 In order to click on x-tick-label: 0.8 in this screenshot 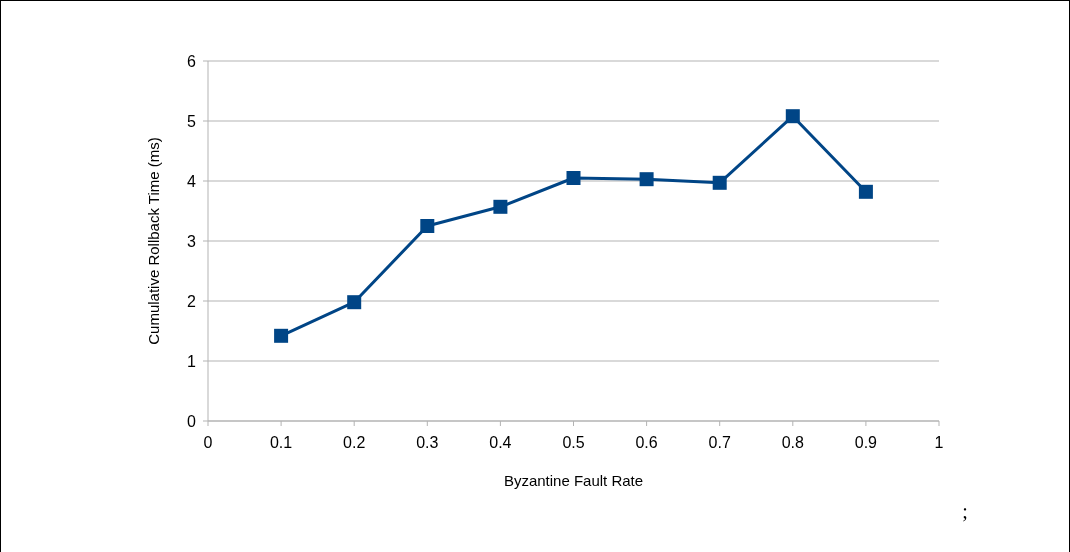, I will do `click(793, 442)`.